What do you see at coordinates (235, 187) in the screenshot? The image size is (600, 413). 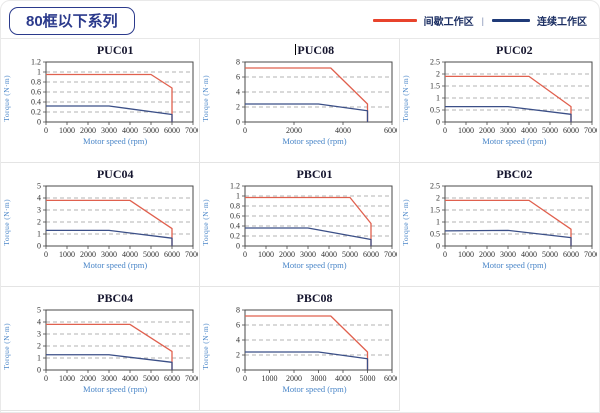 I see `svg-text: 1.2` at bounding box center [235, 187].